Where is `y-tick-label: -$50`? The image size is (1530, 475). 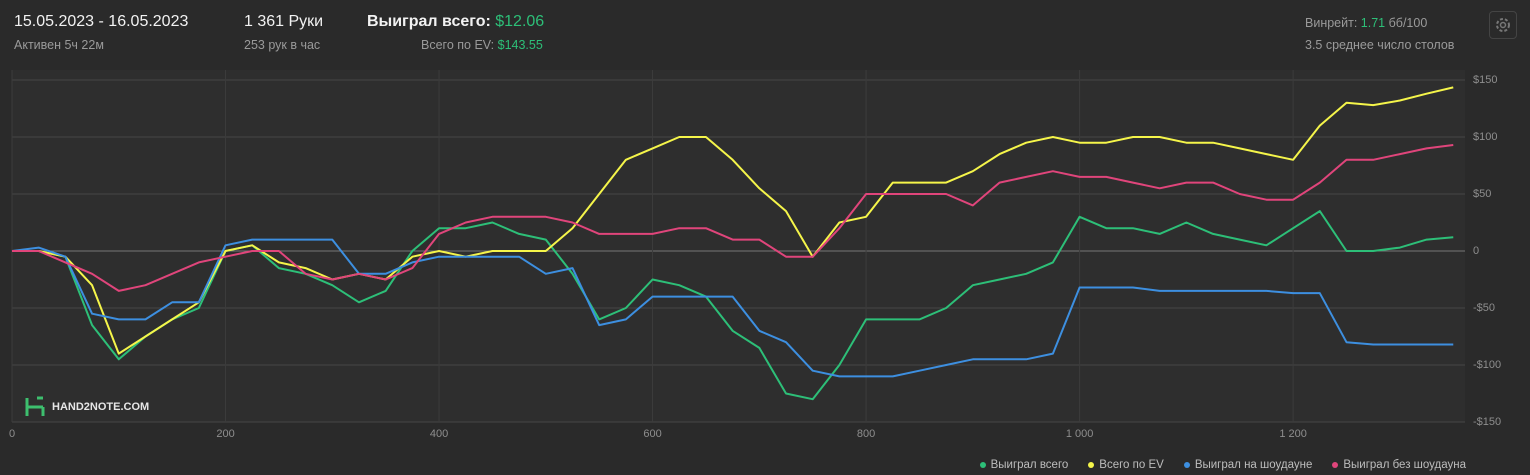
y-tick-label: -$50 is located at coordinates (1484, 308).